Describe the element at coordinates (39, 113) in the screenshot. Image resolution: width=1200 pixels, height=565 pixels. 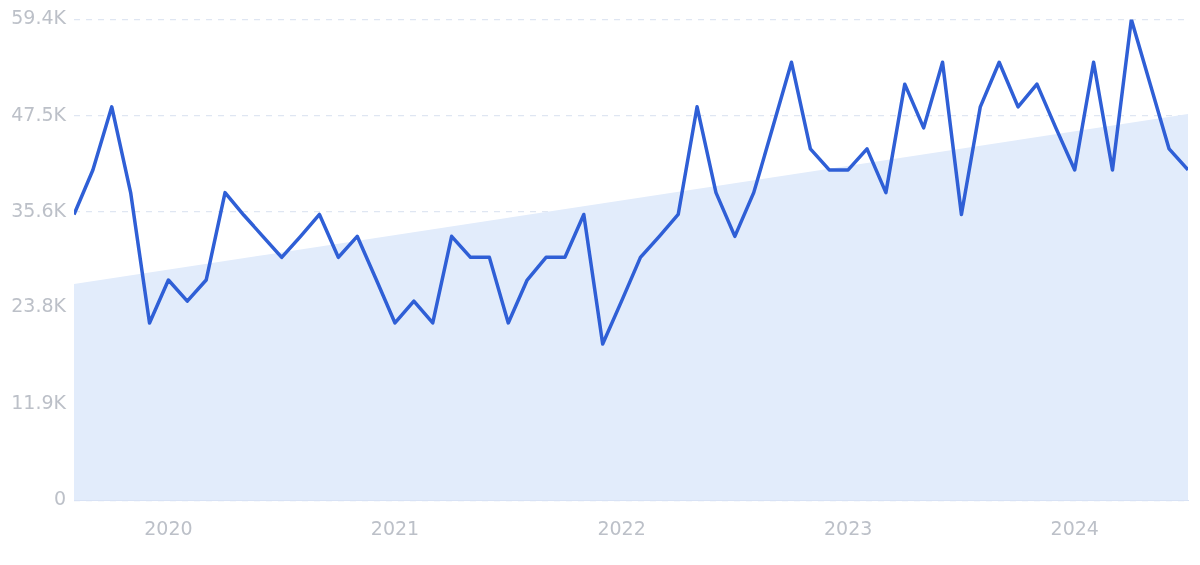
I see `y-tick-label: 47.5K` at that location.